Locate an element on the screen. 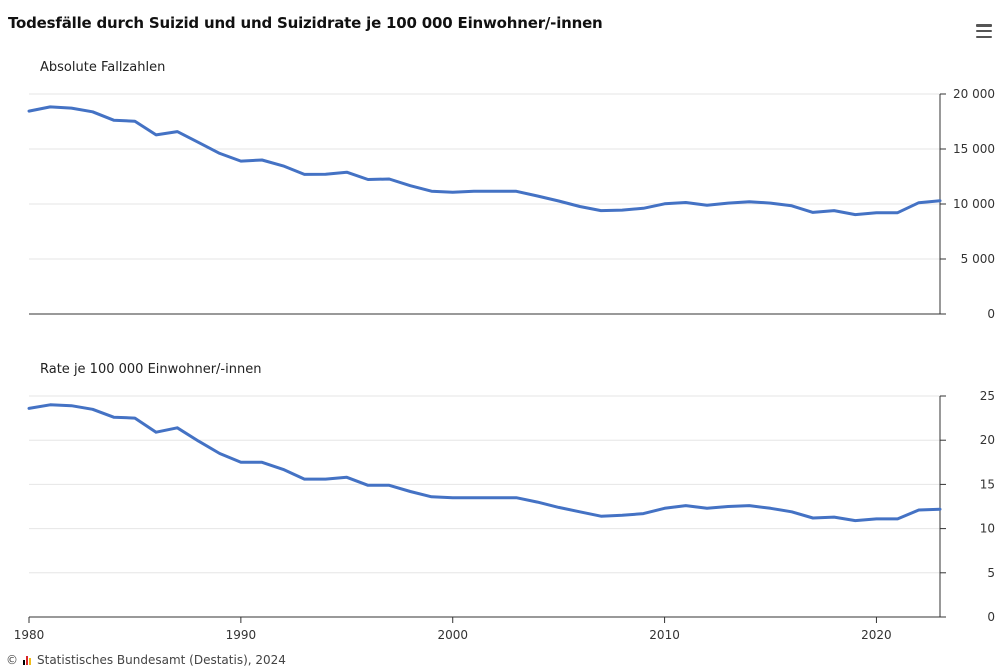 The width and height of the screenshot is (999, 671). hamburger-menu-icon is located at coordinates (984, 31).